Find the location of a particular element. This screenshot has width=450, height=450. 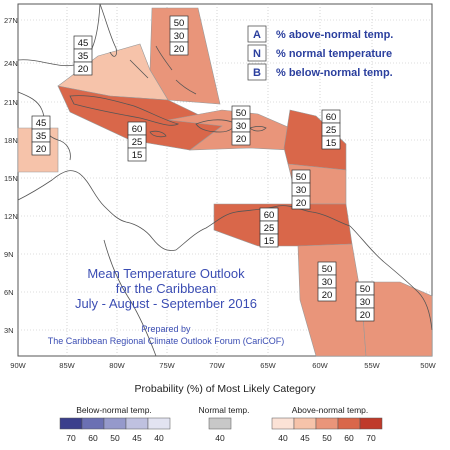

key-code-a: A is located at coordinates (257, 35).